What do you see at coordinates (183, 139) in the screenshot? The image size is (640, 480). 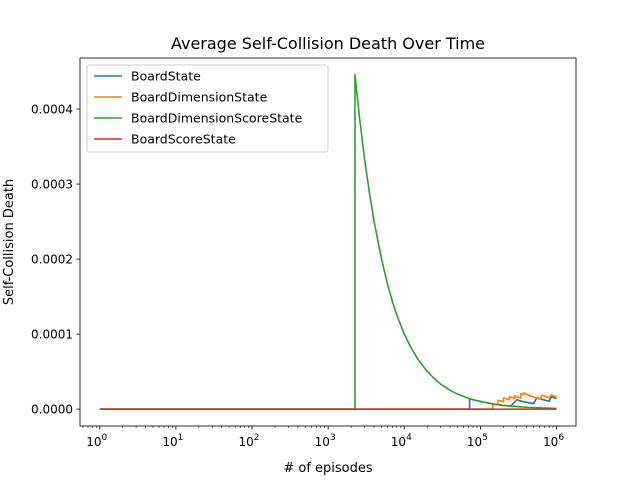 I see `legend-label-4: BoardScoreState` at bounding box center [183, 139].